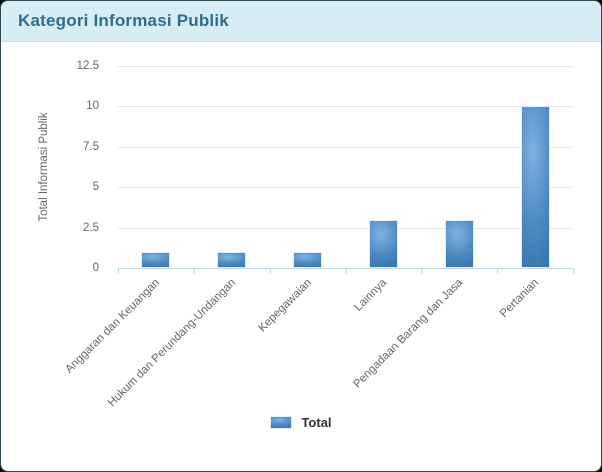 This screenshot has height=472, width=602. What do you see at coordinates (123, 20) in the screenshot?
I see `page-title: Kategori Informasi Publik` at bounding box center [123, 20].